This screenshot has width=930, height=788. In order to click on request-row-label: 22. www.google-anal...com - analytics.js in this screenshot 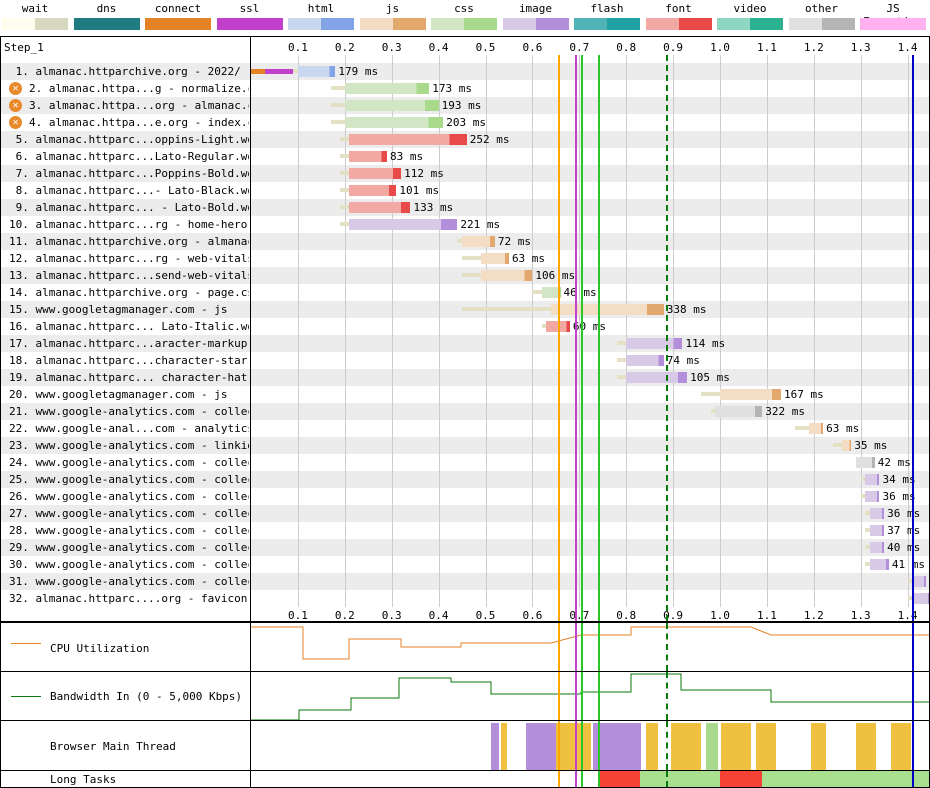, I will do `click(125, 428)`.